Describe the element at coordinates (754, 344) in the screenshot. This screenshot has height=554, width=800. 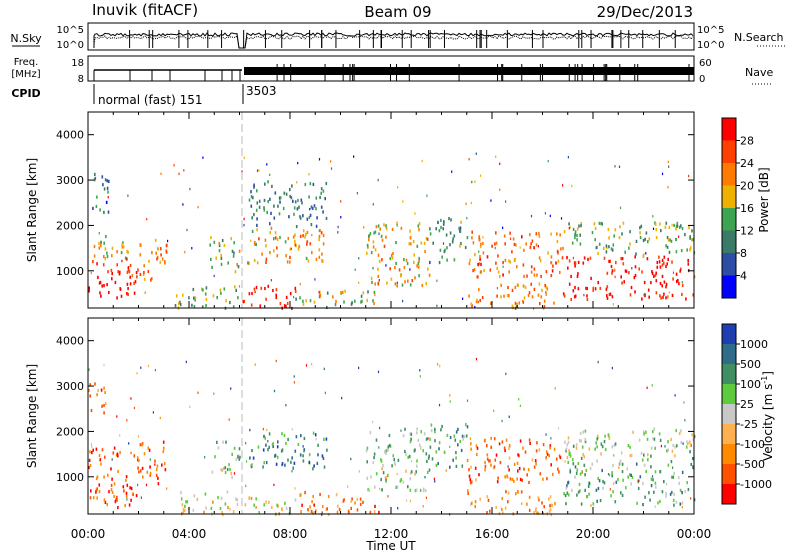
I see `colorbar-tick-label: 1000` at that location.